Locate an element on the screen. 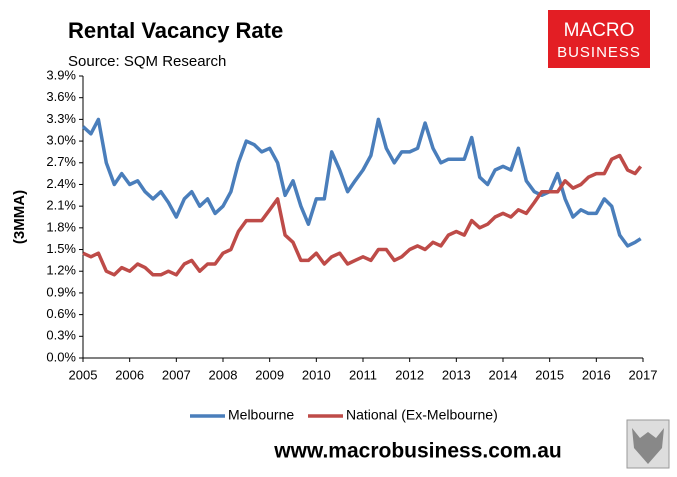  x-tick-label: 2009 is located at coordinates (269, 374).